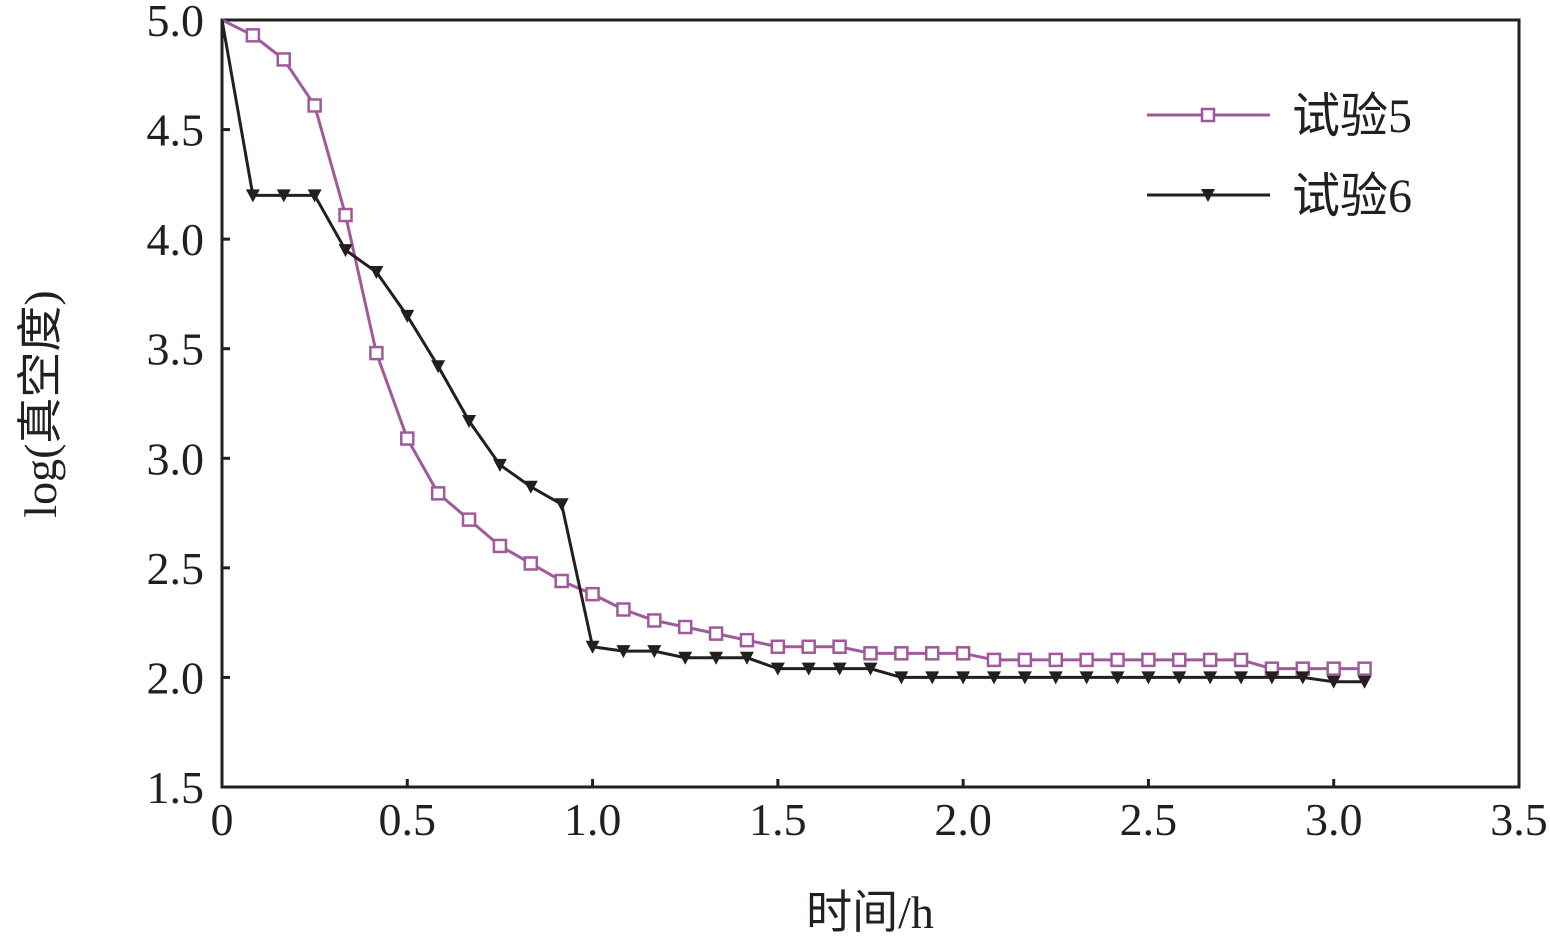  I want to click on legend-label-series-1: 试验5, so click(1352, 116).